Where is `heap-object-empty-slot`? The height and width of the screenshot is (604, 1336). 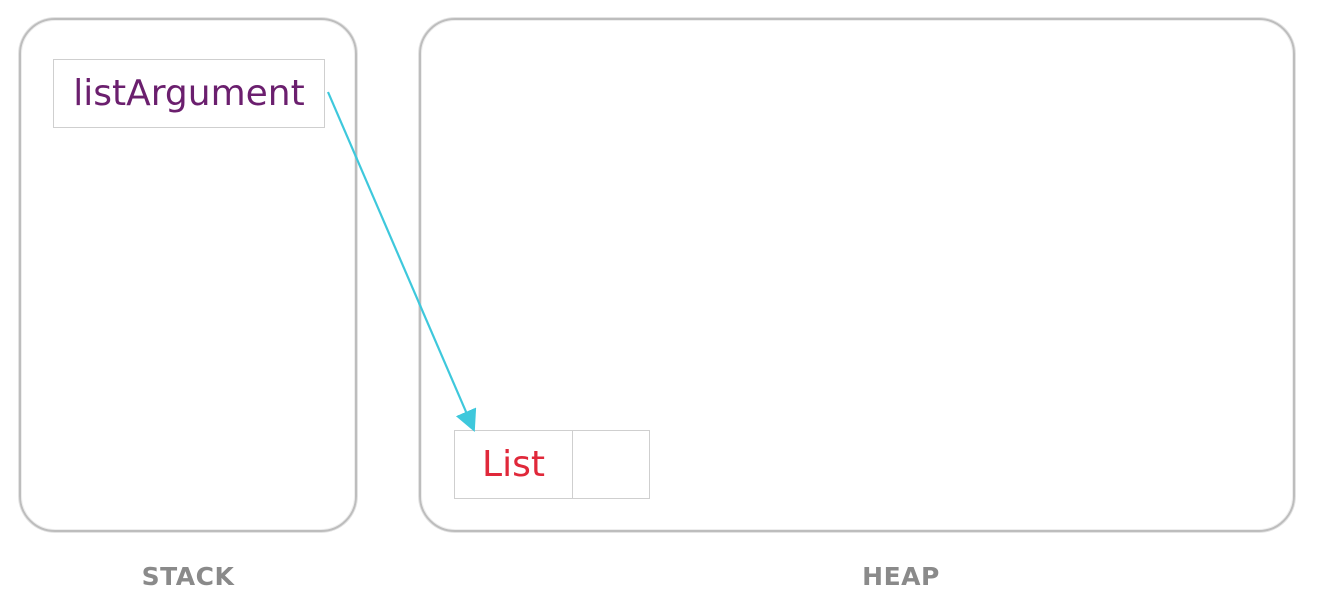 heap-object-empty-slot is located at coordinates (611, 464).